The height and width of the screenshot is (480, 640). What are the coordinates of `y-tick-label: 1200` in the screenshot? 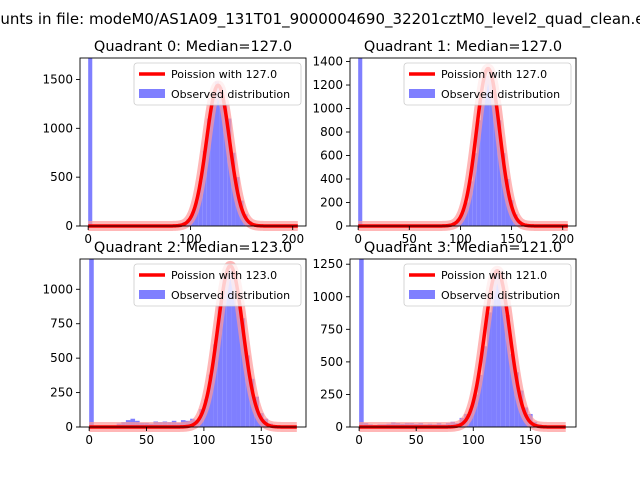 It's located at (327, 85).